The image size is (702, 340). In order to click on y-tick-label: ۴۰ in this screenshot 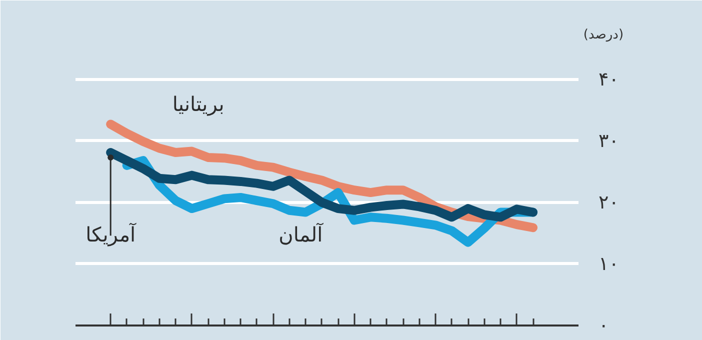, I will do `click(608, 79)`.